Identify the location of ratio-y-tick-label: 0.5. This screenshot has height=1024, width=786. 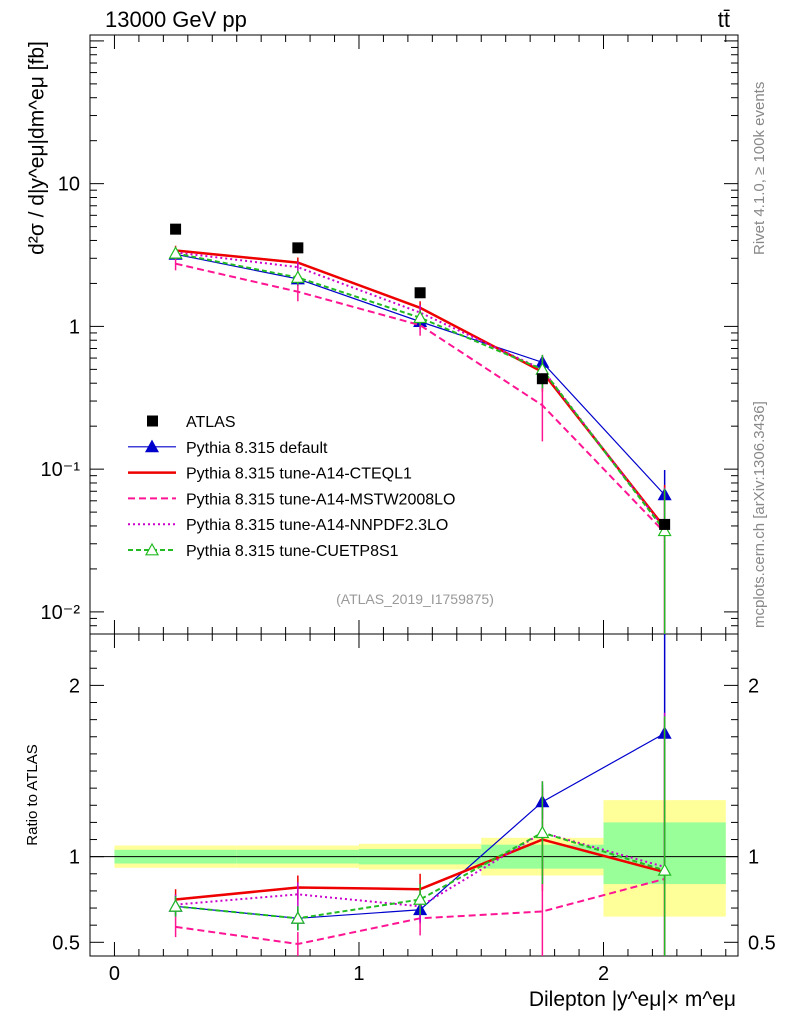
(66, 943).